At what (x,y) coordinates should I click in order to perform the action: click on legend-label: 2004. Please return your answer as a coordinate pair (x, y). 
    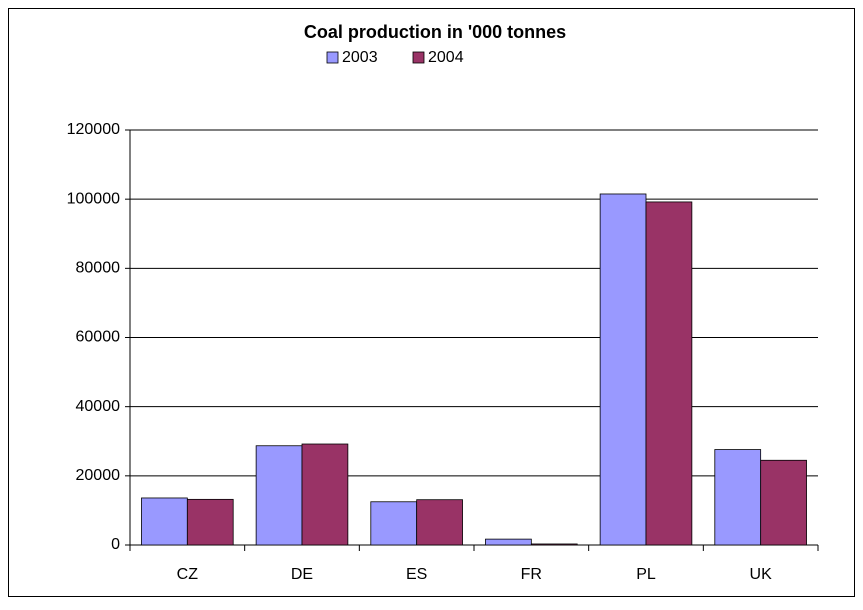
    Looking at the image, I should click on (446, 57).